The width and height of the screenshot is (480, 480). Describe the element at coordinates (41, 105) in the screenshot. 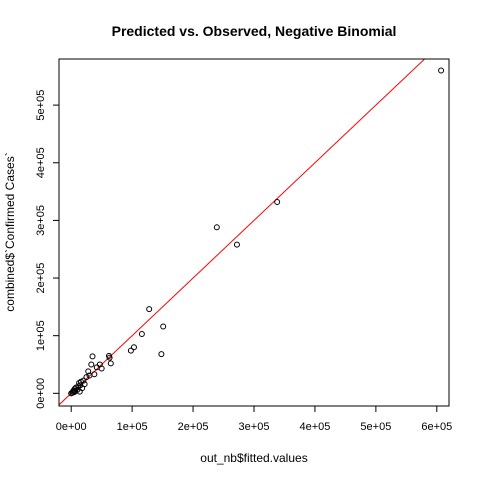

I see `y-tick-label: 5e+05` at that location.